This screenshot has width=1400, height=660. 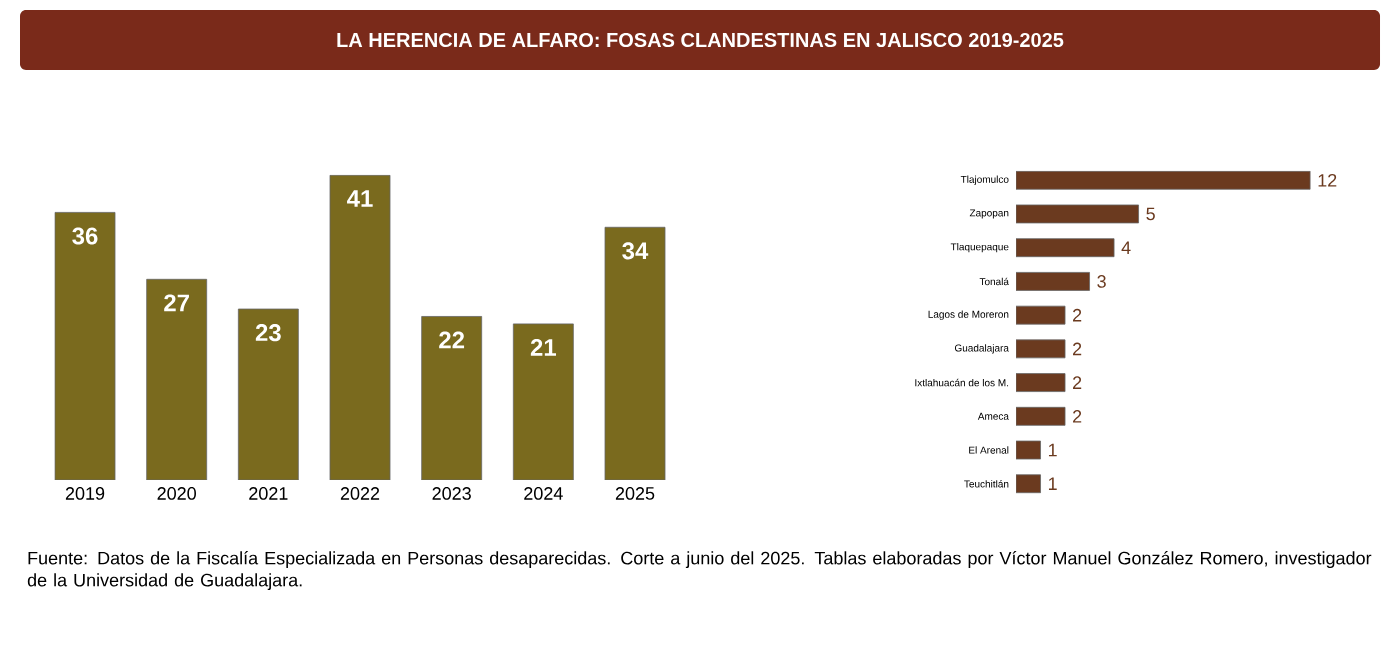 What do you see at coordinates (1101, 281) in the screenshot?
I see `data-label: 3` at bounding box center [1101, 281].